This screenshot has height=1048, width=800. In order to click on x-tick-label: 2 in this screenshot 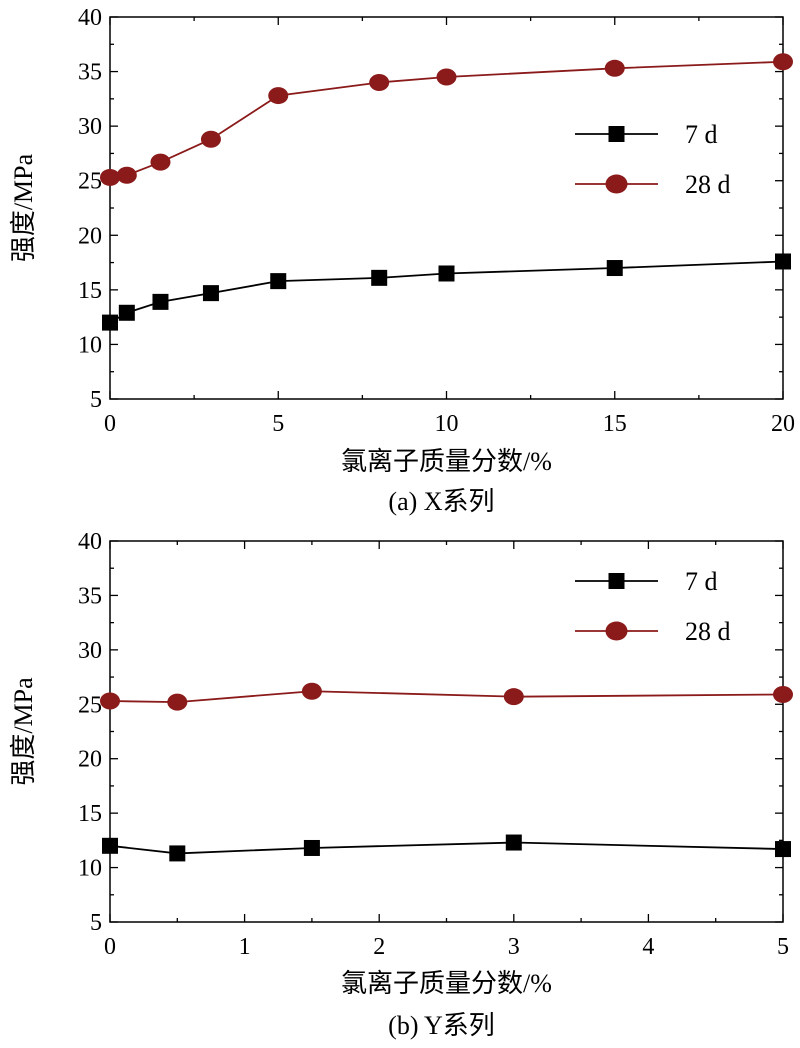, I will do `click(379, 947)`.